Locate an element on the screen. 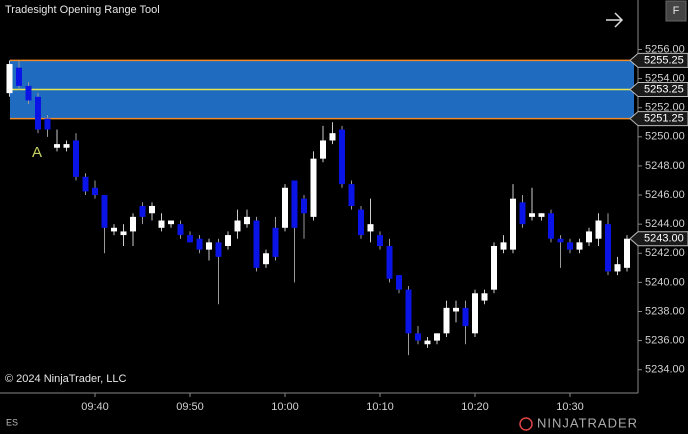 Image resolution: width=688 pixels, height=434 pixels. x-tick-label: 10:00 is located at coordinates (285, 407).